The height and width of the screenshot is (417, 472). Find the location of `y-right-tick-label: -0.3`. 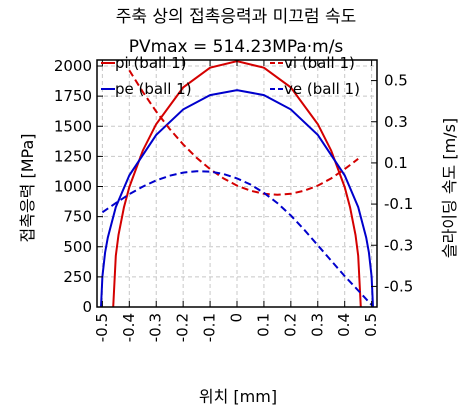

y-right-tick-label: -0.3 is located at coordinates (398, 245).